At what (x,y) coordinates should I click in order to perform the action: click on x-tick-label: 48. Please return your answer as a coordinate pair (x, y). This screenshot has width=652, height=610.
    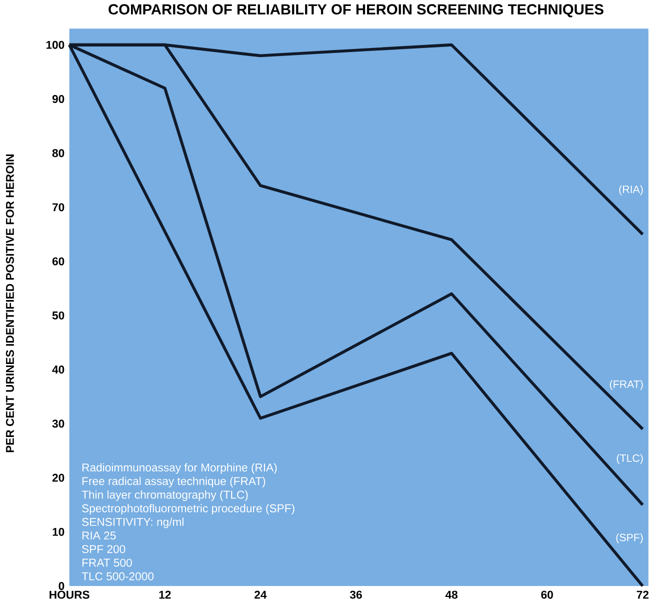
    Looking at the image, I should click on (451, 594).